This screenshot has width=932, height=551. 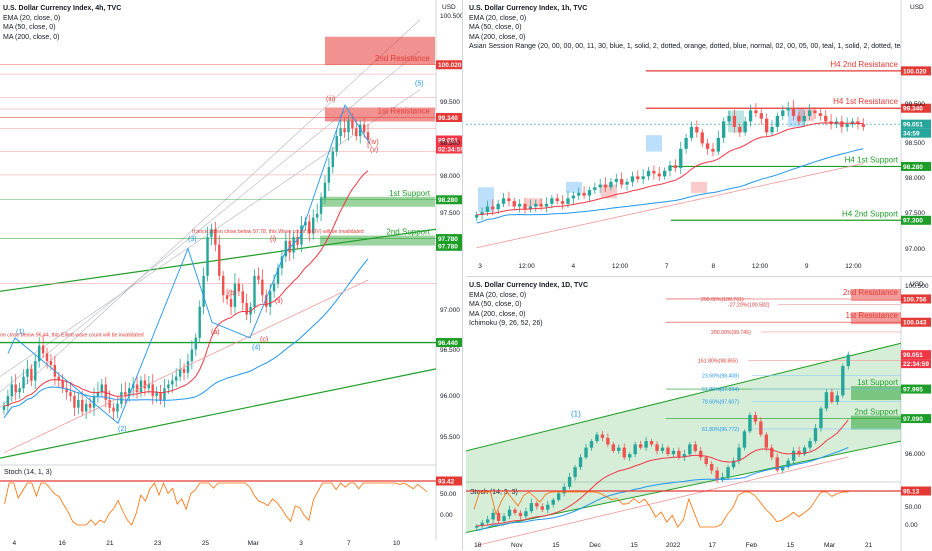 I want to click on chart-1h-level-tag: 100.020, so click(x=915, y=71).